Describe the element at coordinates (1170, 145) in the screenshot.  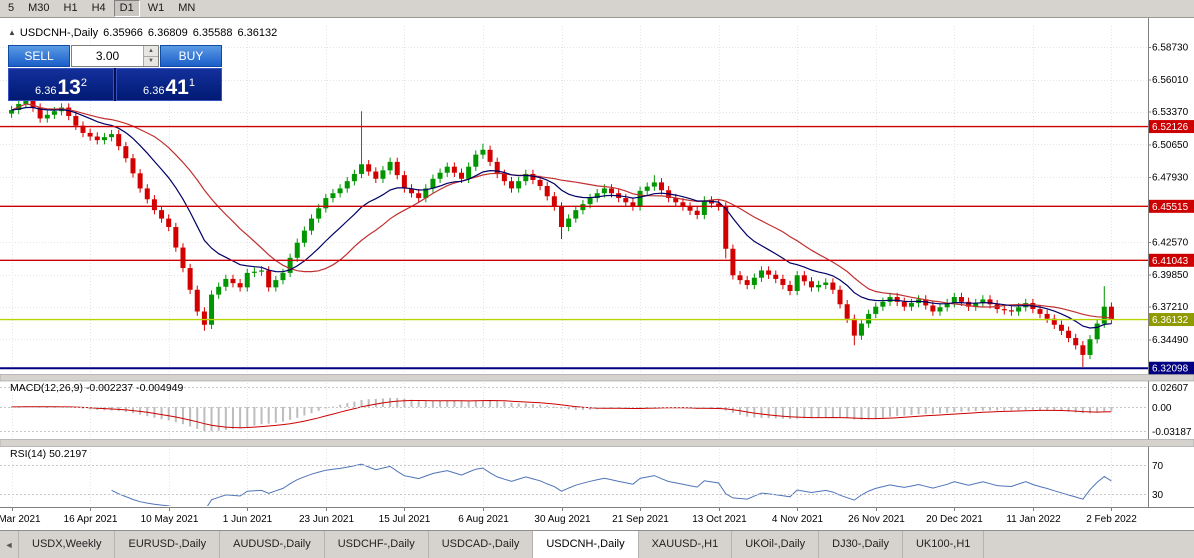
I see `price-axis-label: 6.50650` at that location.